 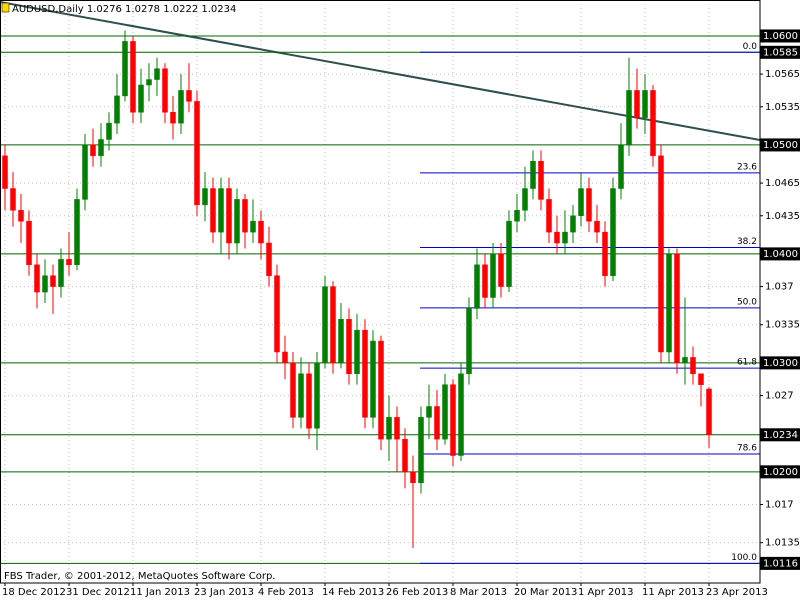 I want to click on level-label: 1.0585, so click(x=780, y=52).